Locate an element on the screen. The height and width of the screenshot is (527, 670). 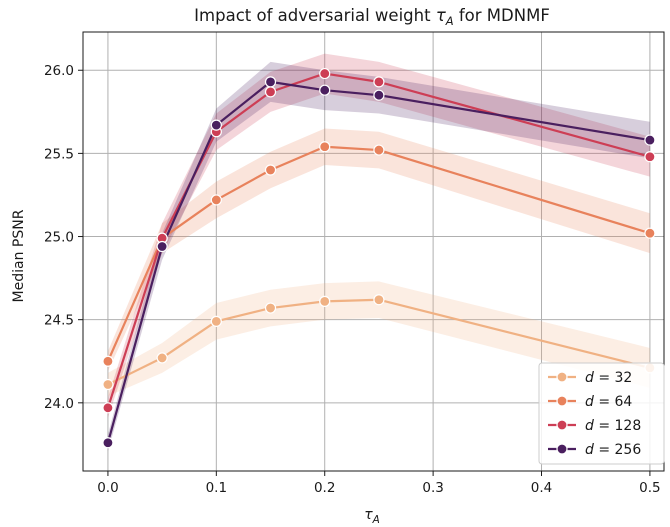
legend-label-3: d = 256 is located at coordinates (613, 450).